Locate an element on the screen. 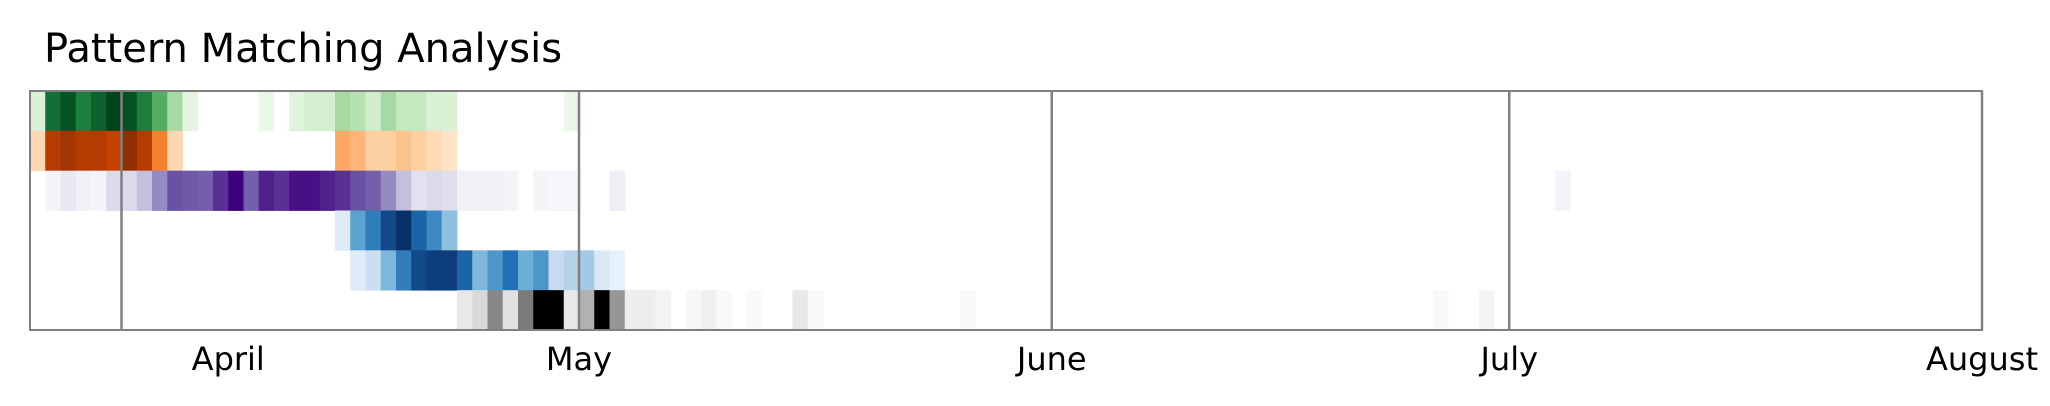 This screenshot has height=406, width=2050. chart-title: Pattern Matching Analysis is located at coordinates (303, 49).